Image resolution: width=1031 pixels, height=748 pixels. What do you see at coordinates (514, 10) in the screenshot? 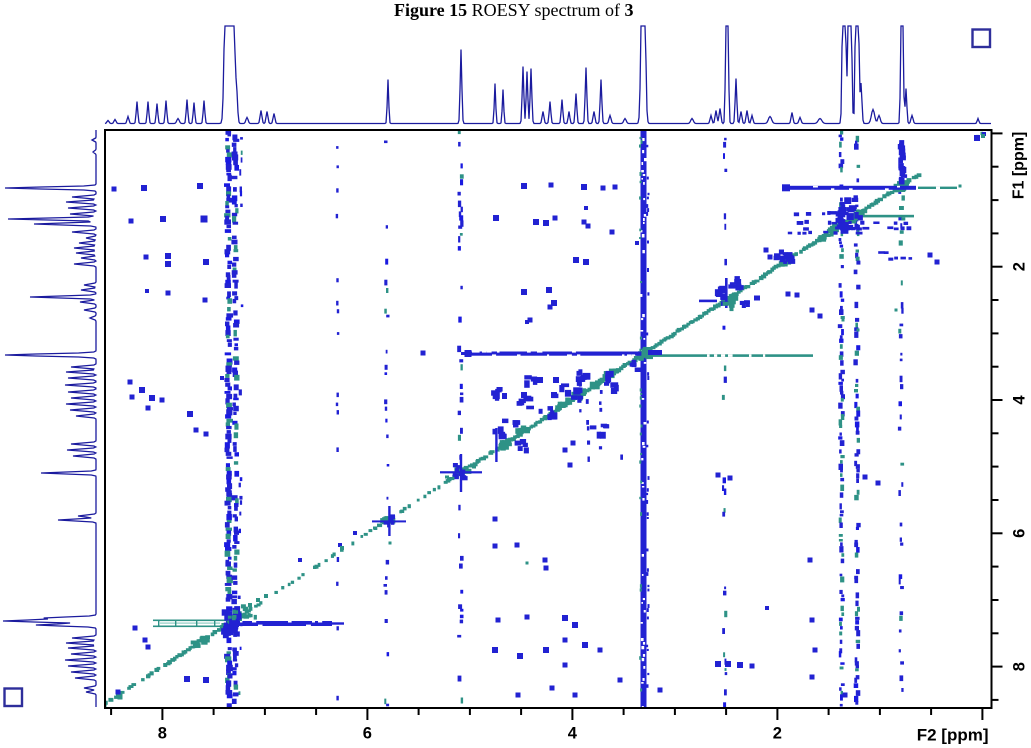
I see `svg-text: Figure 15 ROESY spectrum of 3` at bounding box center [514, 10].